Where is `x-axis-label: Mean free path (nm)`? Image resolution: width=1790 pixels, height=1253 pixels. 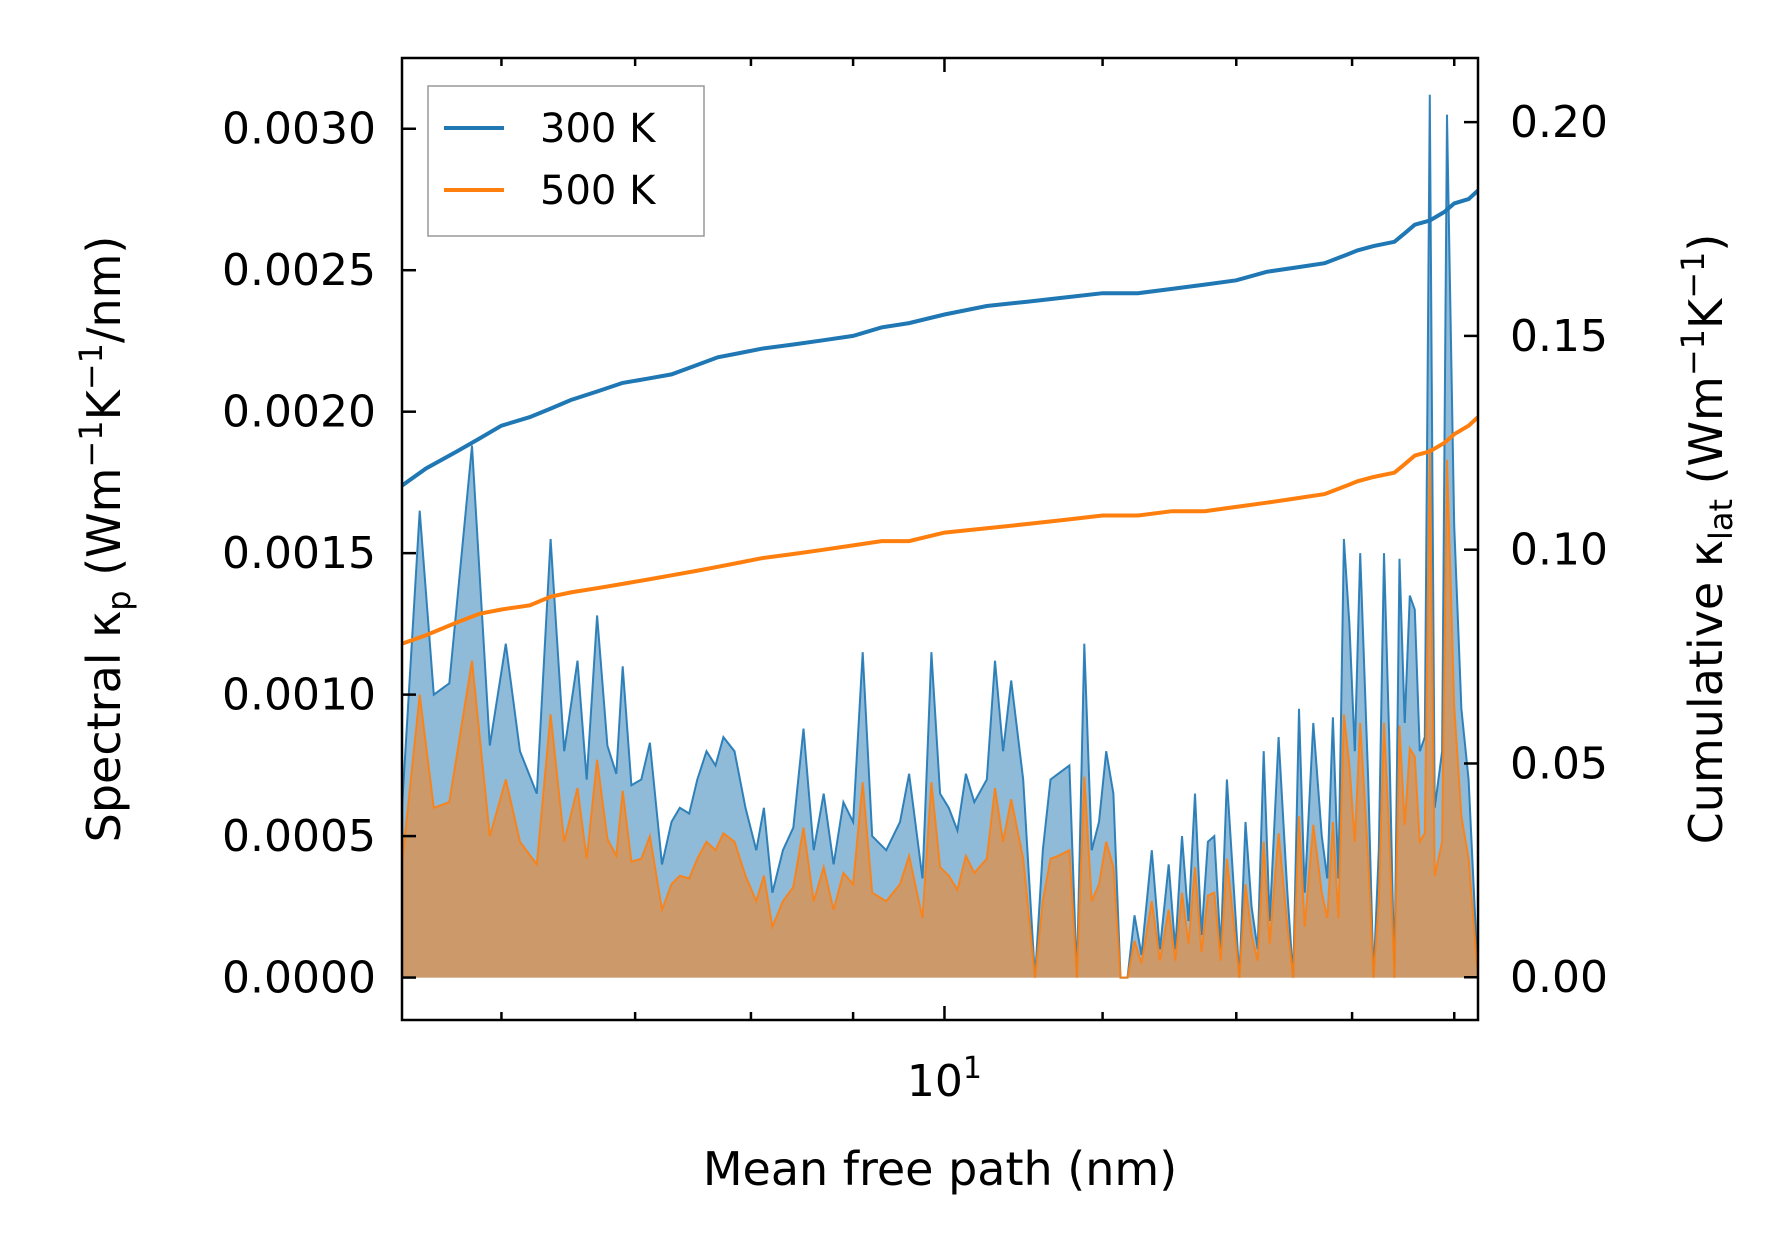
x-axis-label: Mean free path (nm) is located at coordinates (940, 1169).